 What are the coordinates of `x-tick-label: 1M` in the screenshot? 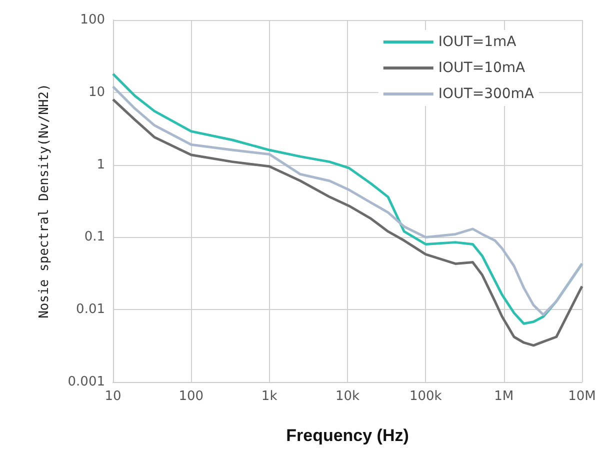 It's located at (504, 396).